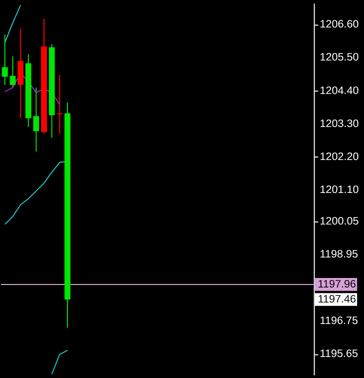 Image resolution: width=364 pixels, height=378 pixels. I want to click on text: 1197.46, so click(337, 299).